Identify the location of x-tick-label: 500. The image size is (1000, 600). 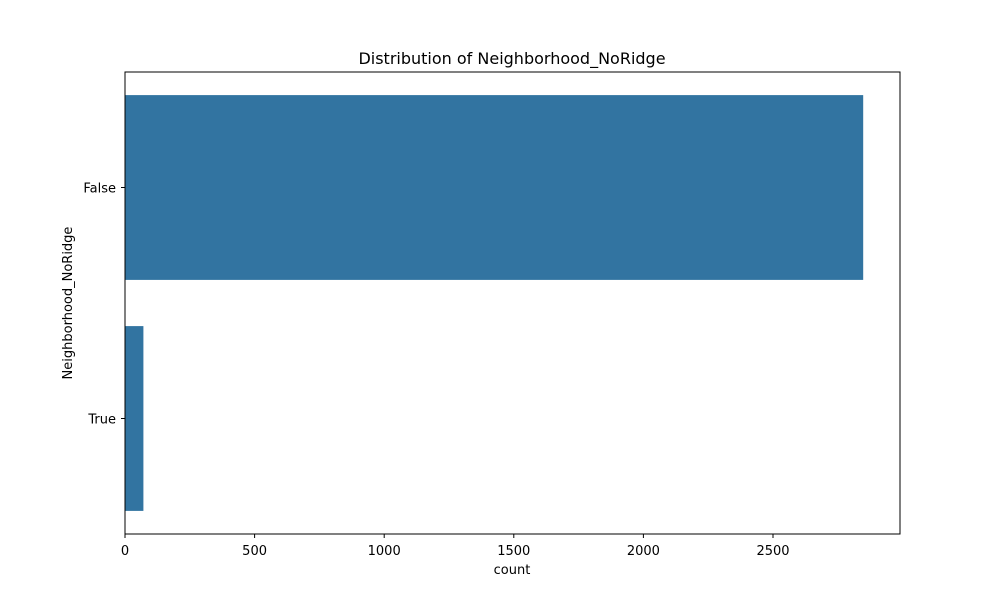
(254, 551).